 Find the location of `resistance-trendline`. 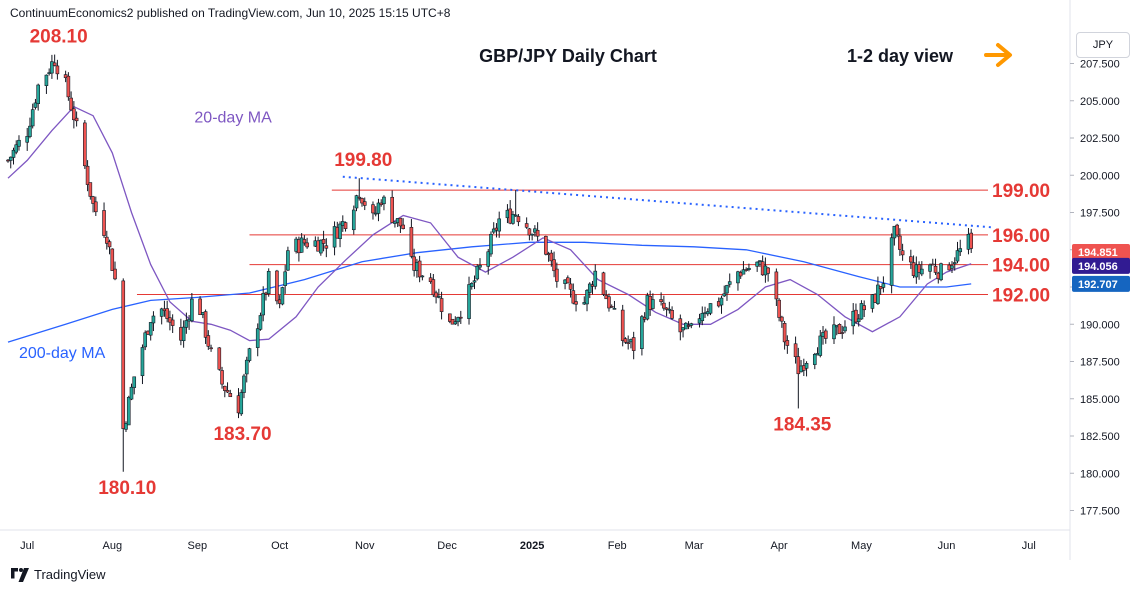

resistance-trendline is located at coordinates (668, 202).